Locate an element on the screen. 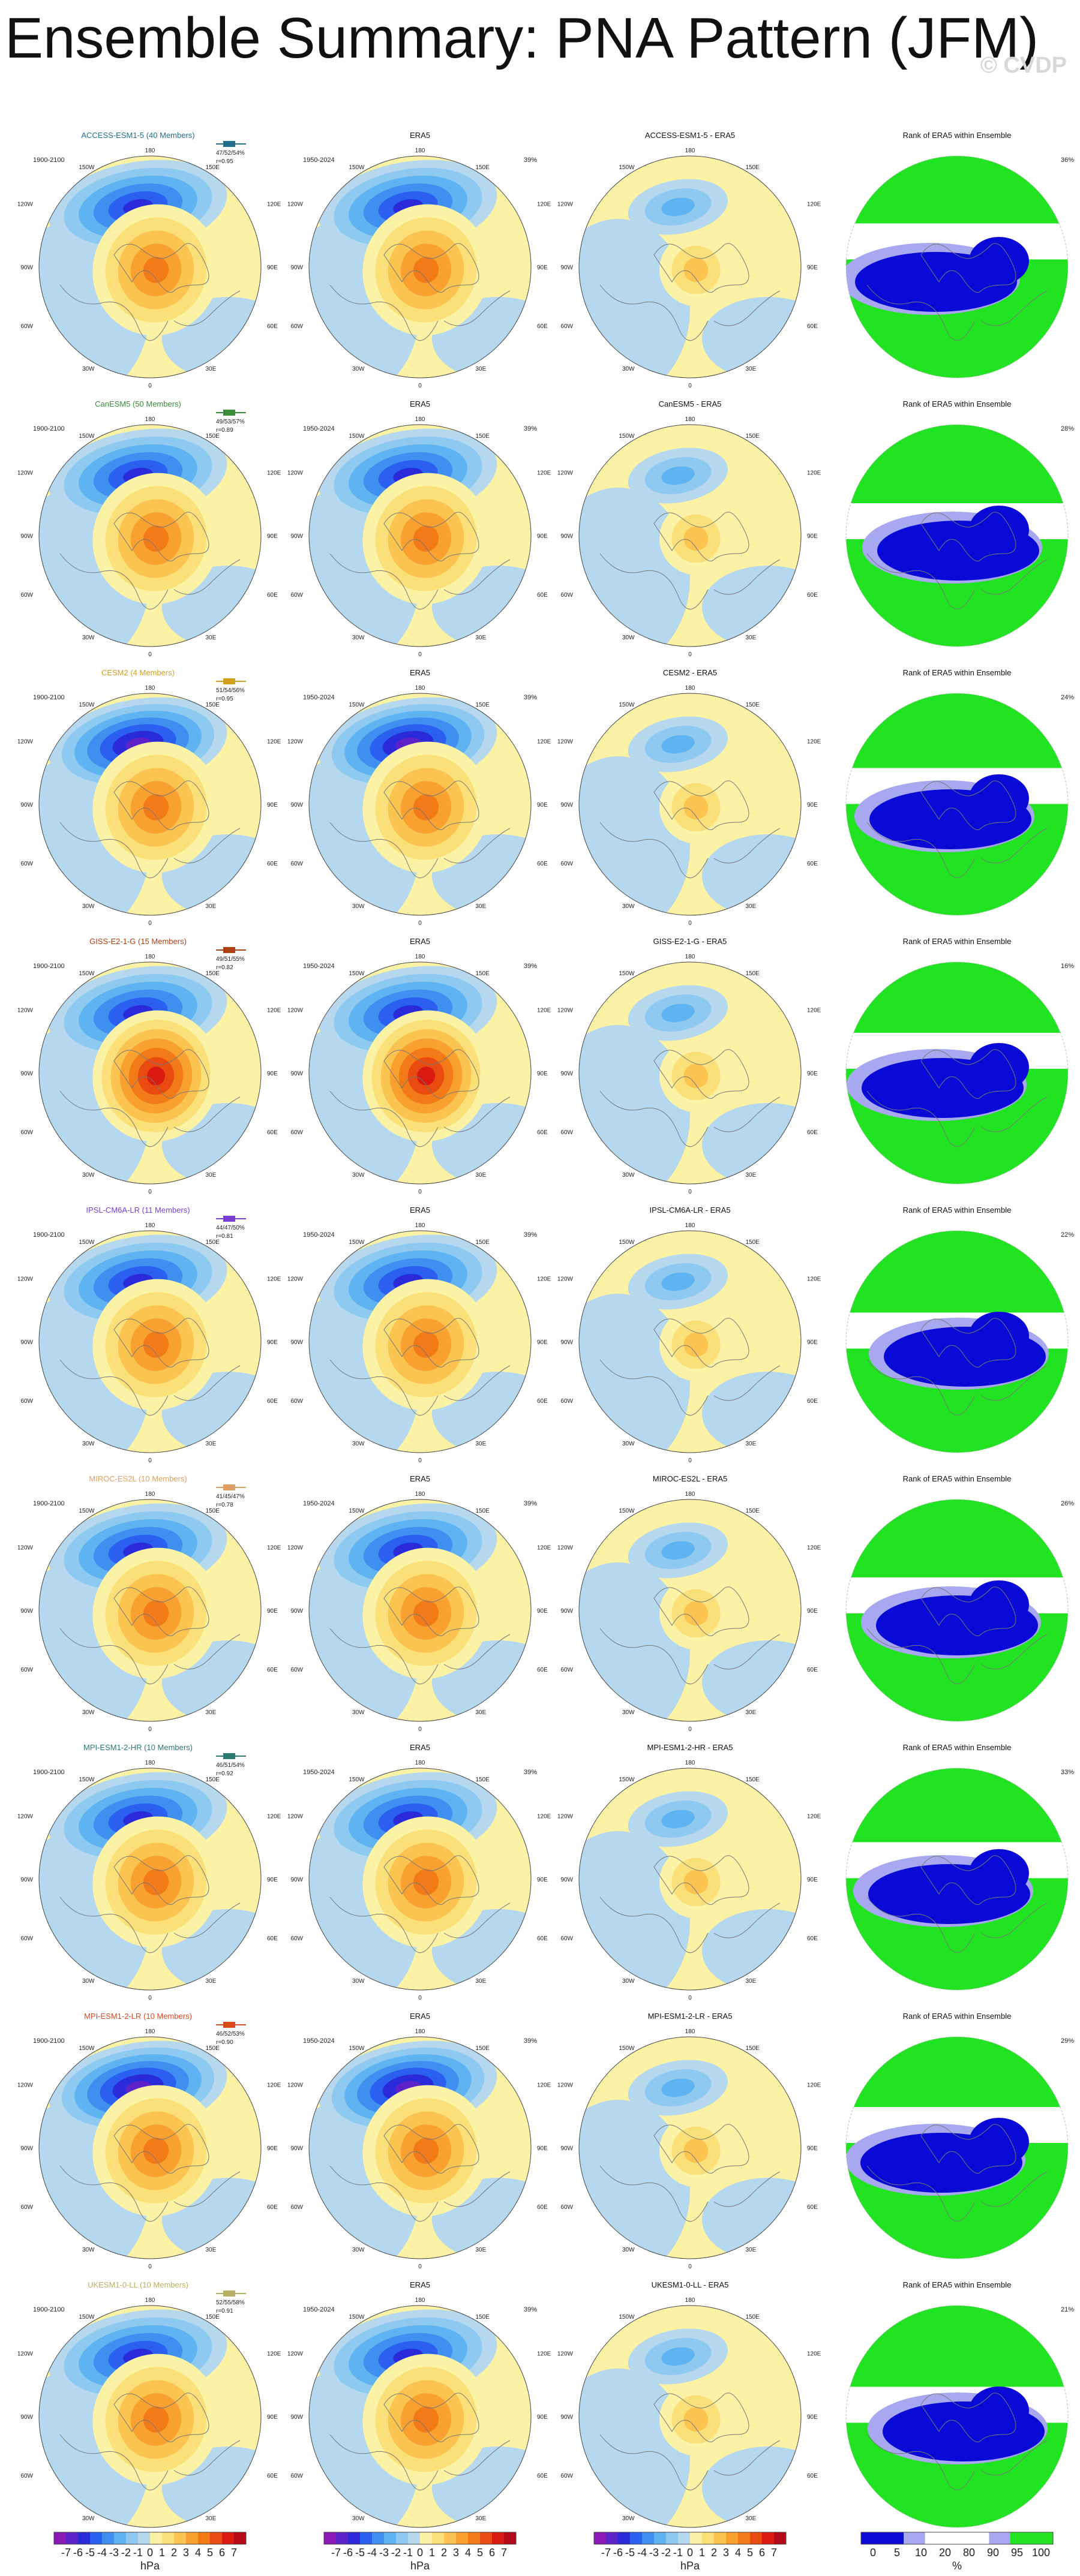 The image size is (1080, 2576). rank-lowest-region is located at coordinates (999, 530).